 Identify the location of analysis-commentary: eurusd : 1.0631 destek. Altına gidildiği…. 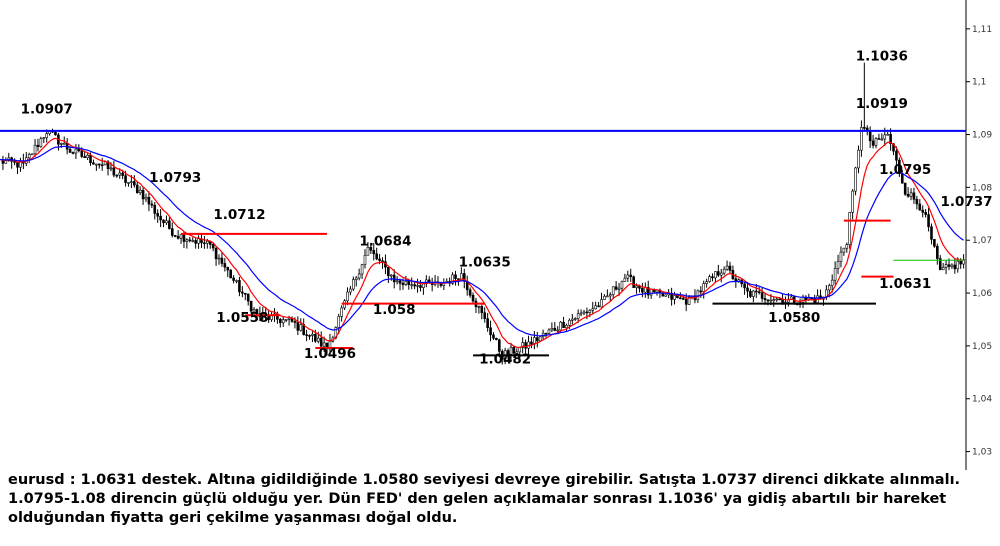
(484, 499).